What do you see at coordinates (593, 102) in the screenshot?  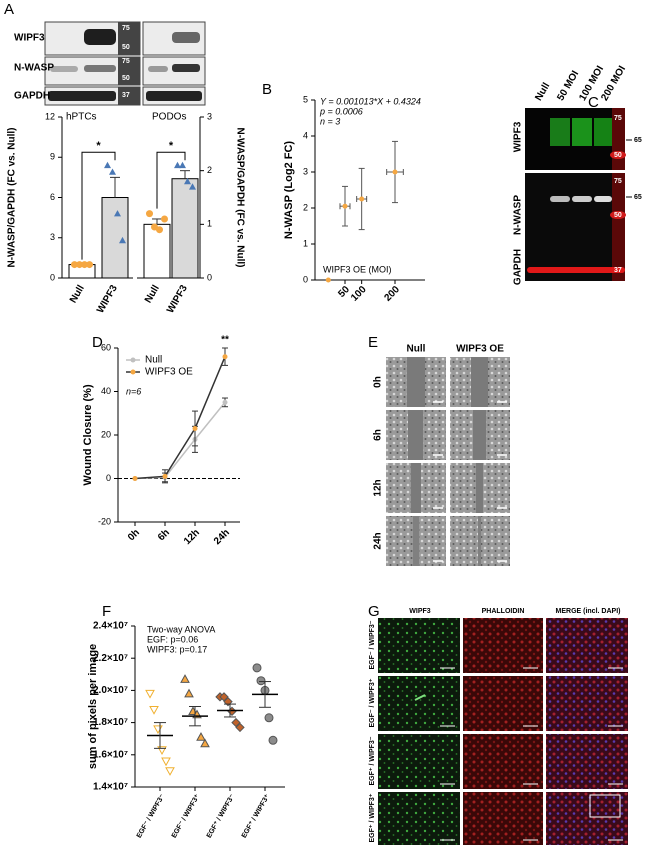 I see `panel-label: C` at bounding box center [593, 102].